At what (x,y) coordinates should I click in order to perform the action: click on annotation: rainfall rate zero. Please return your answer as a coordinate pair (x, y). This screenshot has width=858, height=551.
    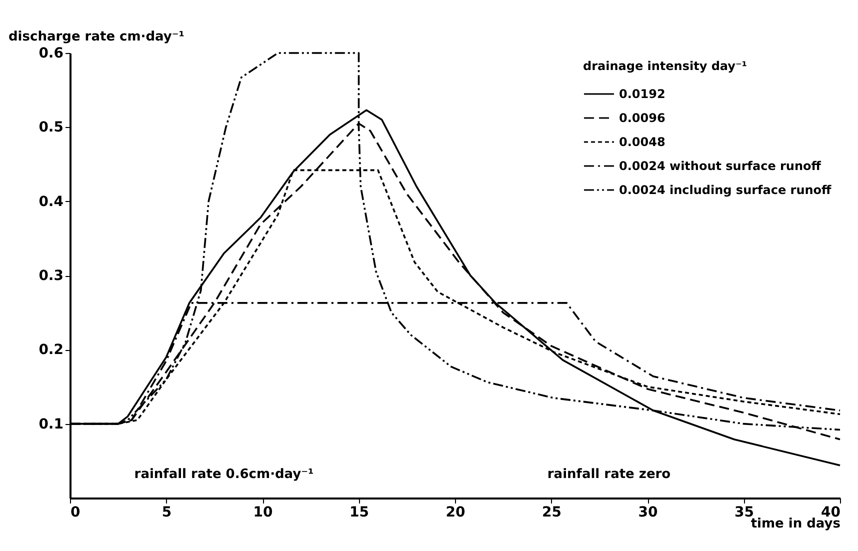
    Looking at the image, I should click on (609, 474).